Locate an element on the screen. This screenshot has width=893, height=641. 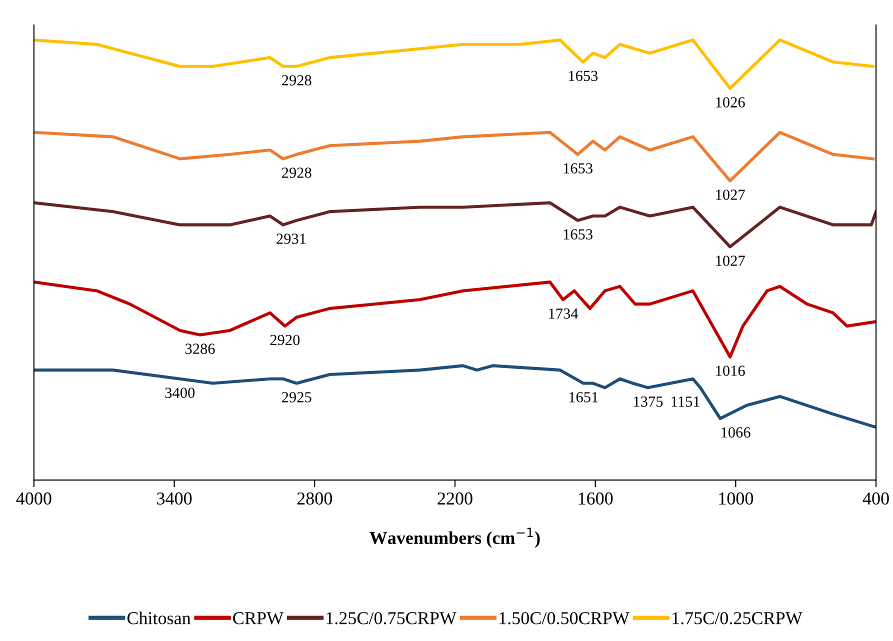
x-tick-label: 3400 is located at coordinates (174, 498).